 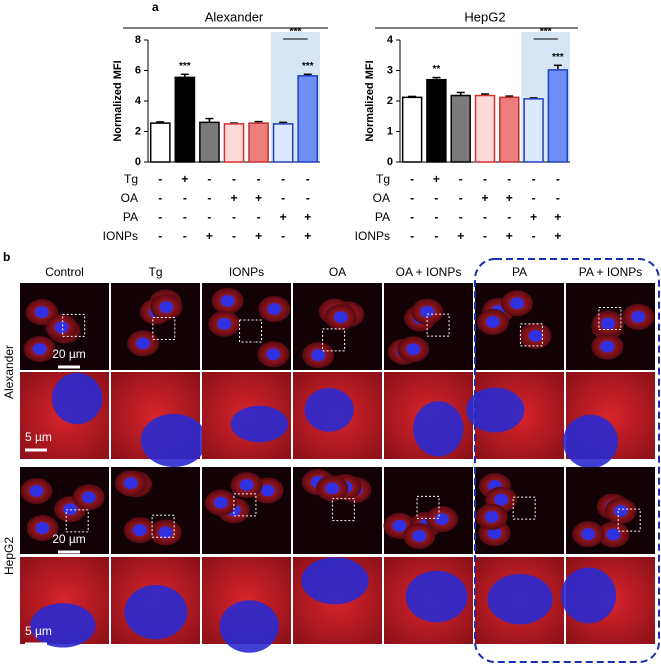 What do you see at coordinates (138, 131) in the screenshot?
I see `y-tick-label: 2` at bounding box center [138, 131].